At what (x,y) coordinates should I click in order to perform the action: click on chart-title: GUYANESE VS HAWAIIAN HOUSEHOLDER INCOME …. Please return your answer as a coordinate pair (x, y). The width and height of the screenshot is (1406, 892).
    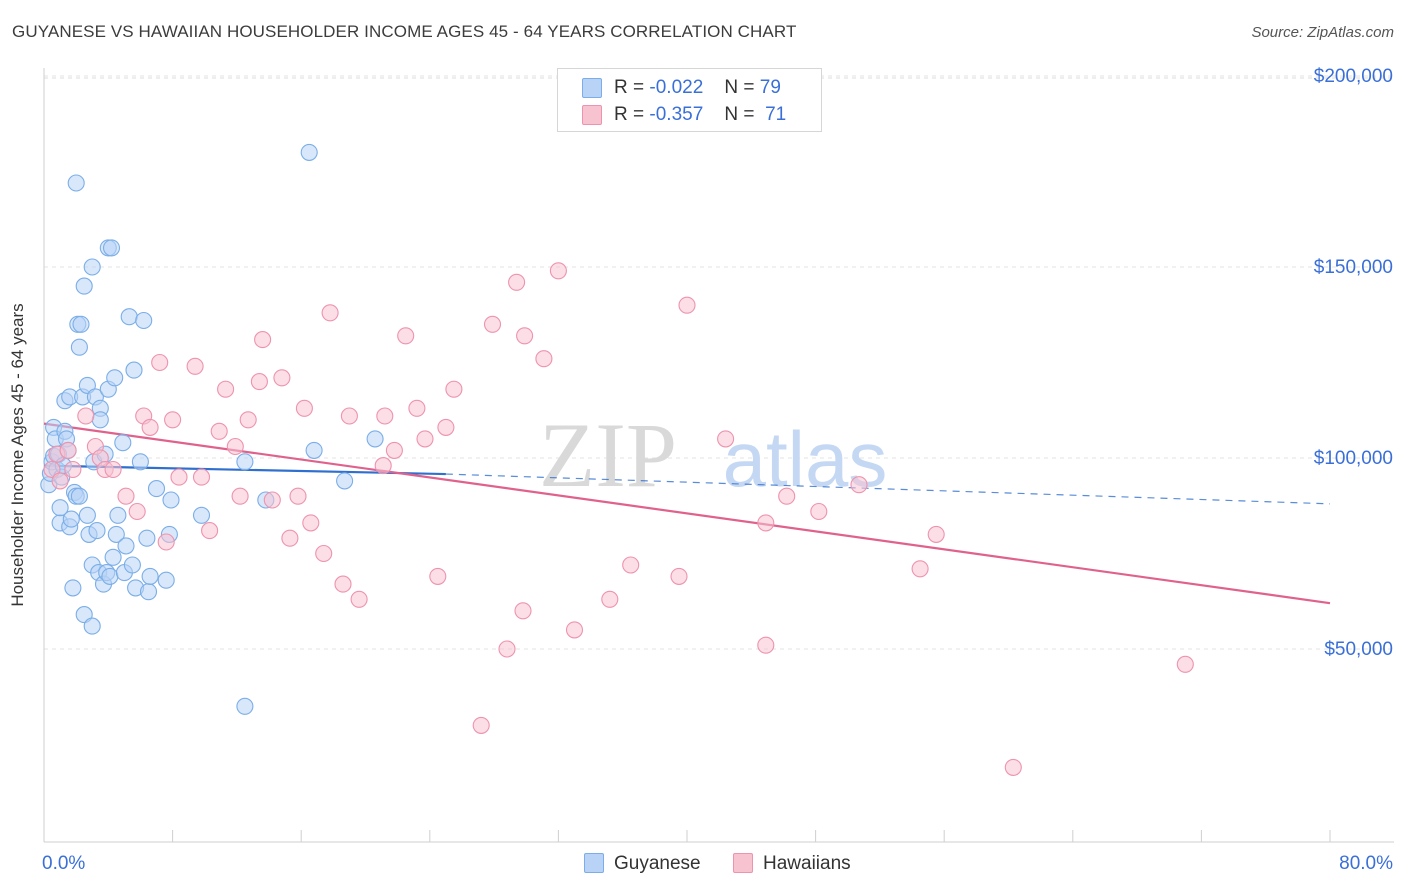
    Looking at the image, I should click on (404, 31).